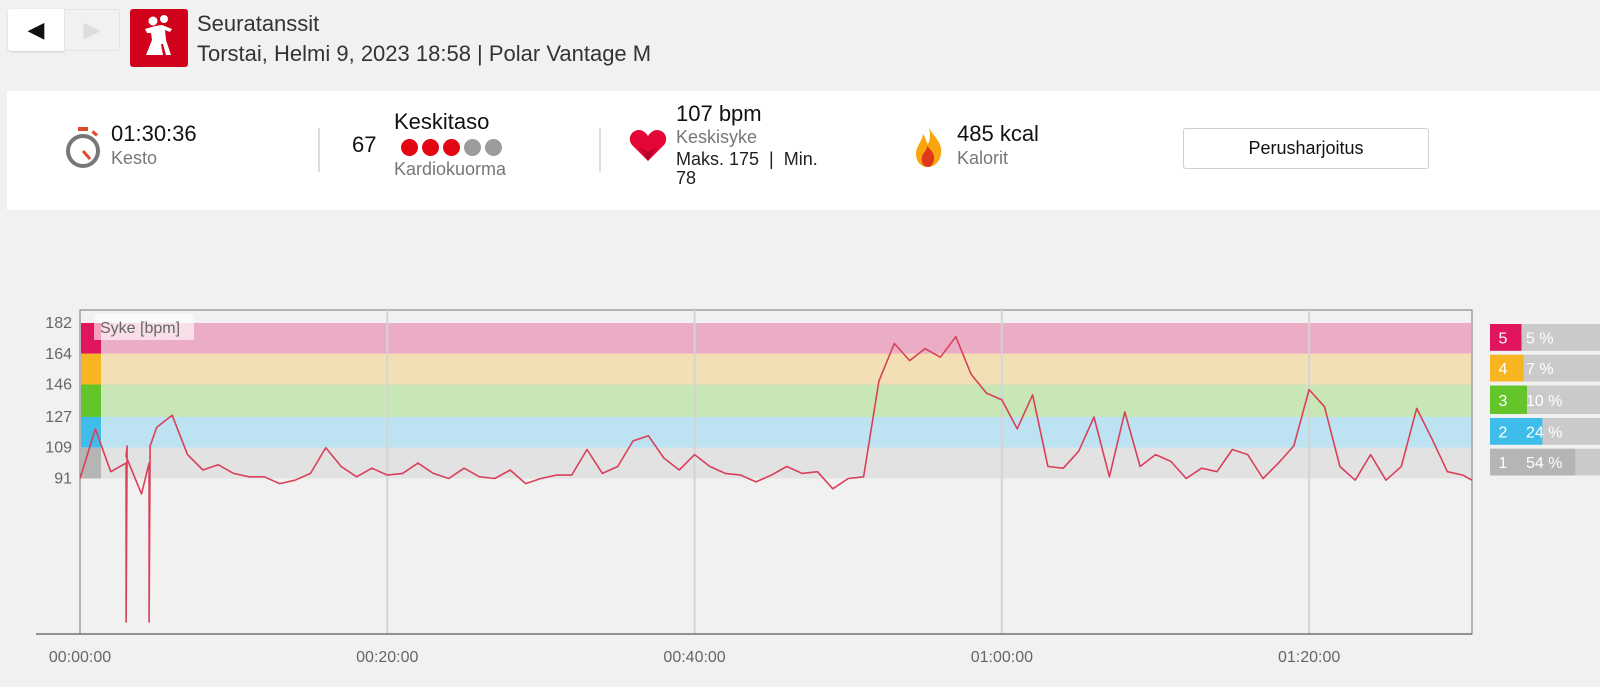 This screenshot has height=687, width=1600. What do you see at coordinates (63, 479) in the screenshot?
I see `y-tick-label: 91` at bounding box center [63, 479].